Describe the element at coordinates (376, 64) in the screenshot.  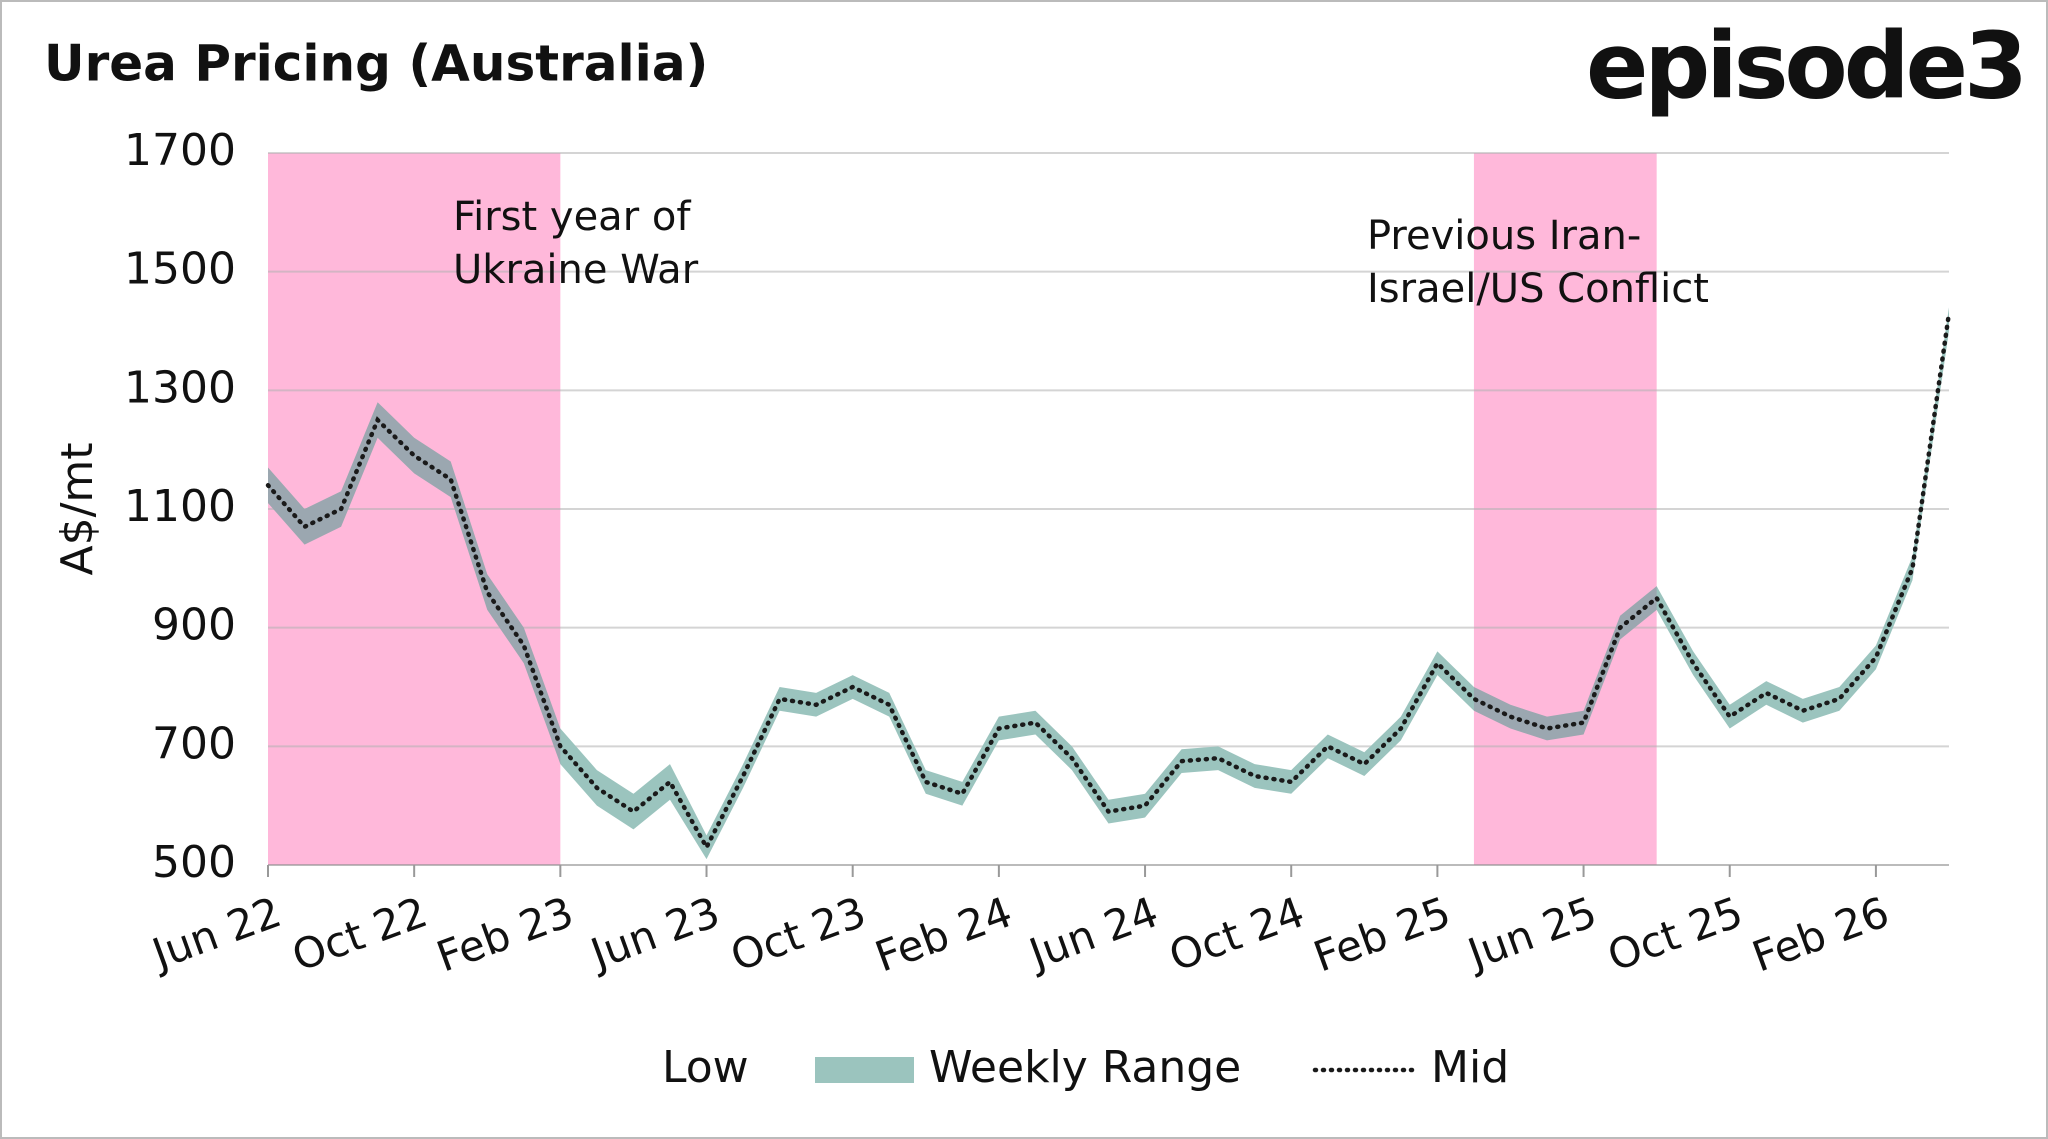
I see `chart-title: Urea Pricing (Australia)` at that location.